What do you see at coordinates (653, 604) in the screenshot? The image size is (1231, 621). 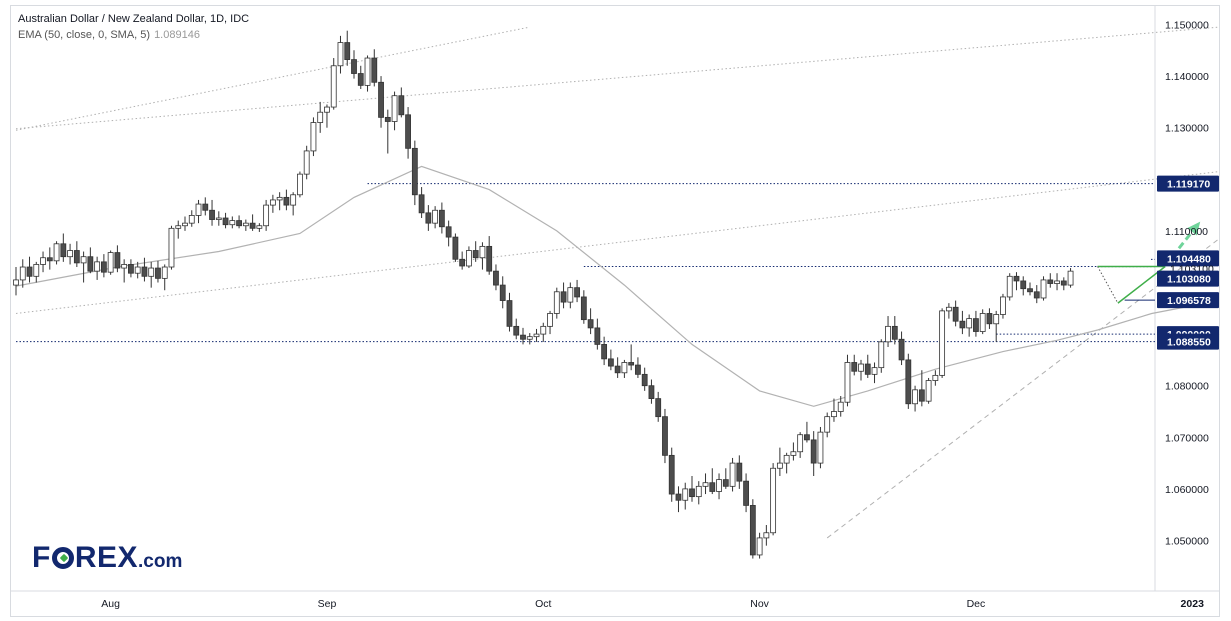 I see `time-axis: AugSepOctNovDec2023FebMar` at bounding box center [653, 604].